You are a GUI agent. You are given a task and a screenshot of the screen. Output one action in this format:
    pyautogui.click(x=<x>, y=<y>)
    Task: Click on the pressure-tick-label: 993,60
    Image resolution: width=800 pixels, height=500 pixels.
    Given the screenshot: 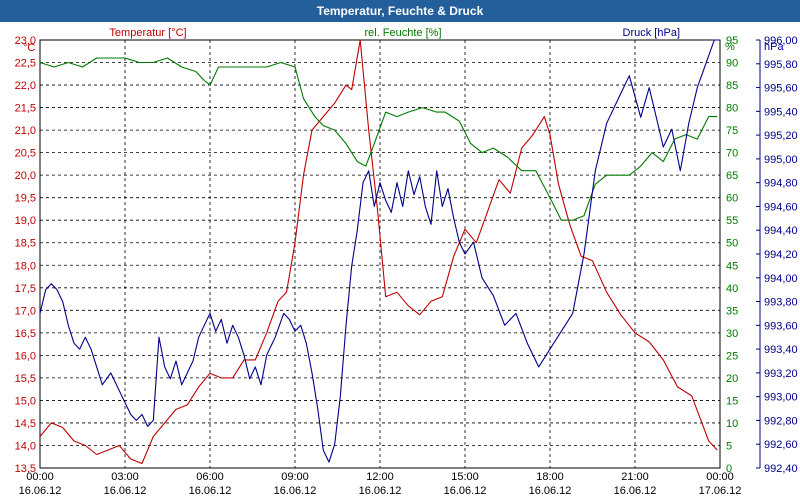 What is the action you would take?
    pyautogui.click(x=781, y=326)
    